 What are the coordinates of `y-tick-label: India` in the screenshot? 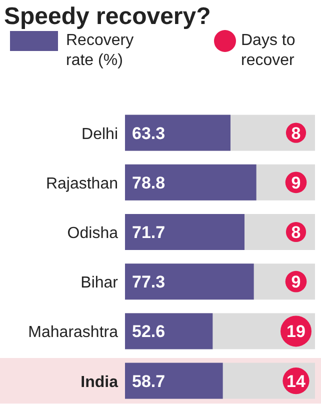 It's located at (99, 382).